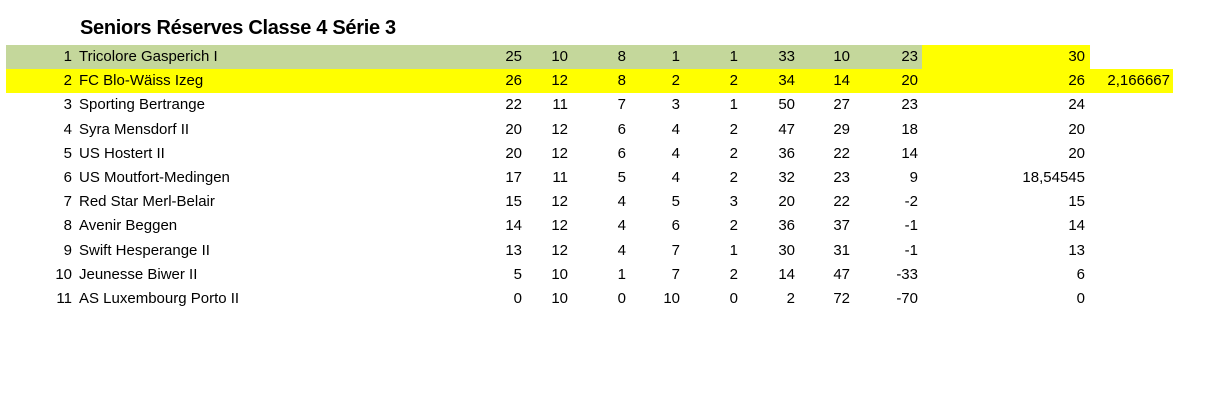 The width and height of the screenshot is (1216, 407). I want to click on stat-cell: 50, so click(786, 105).